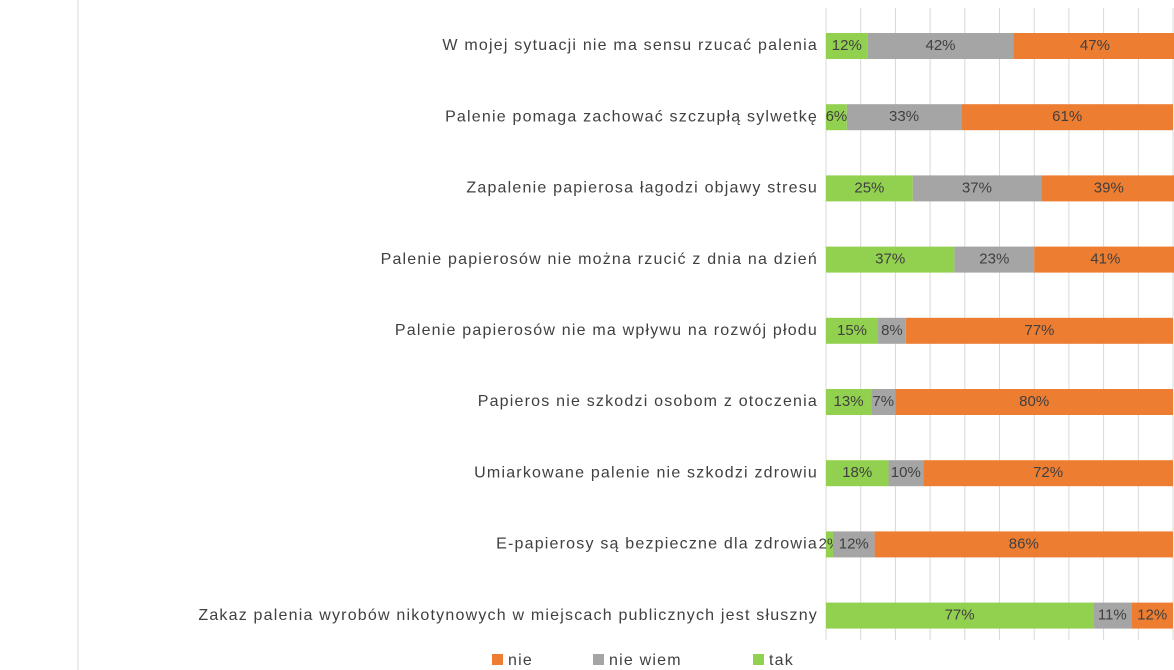 The image size is (1174, 670). I want to click on data-label: 72%, so click(1048, 472).